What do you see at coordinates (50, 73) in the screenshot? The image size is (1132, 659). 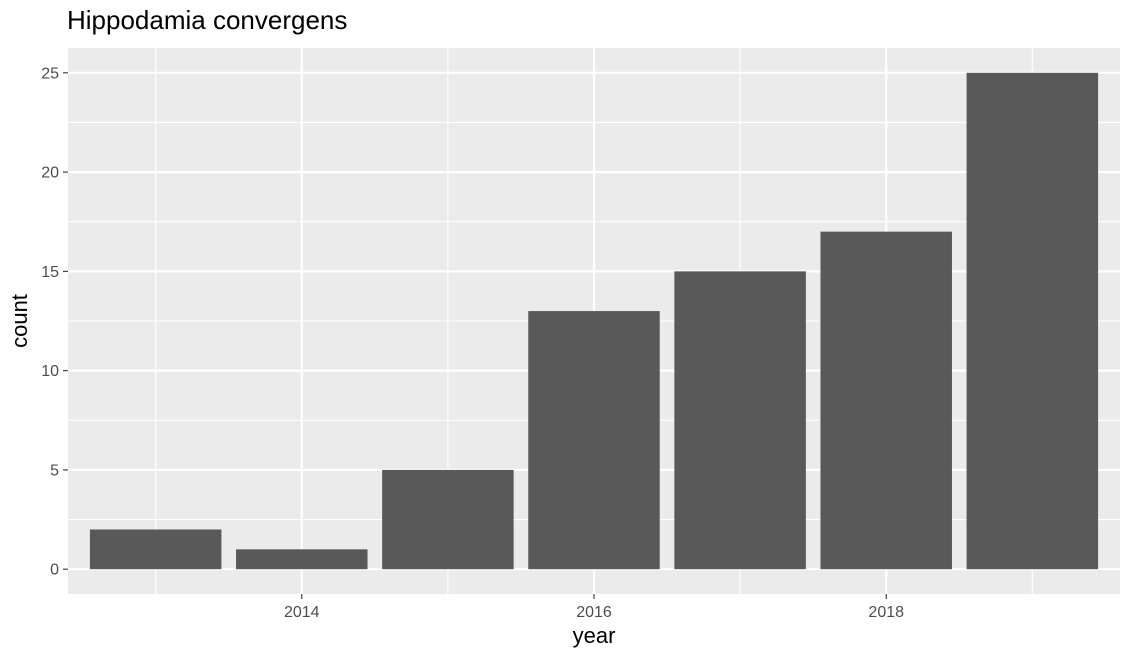 I see `y-tick-label: 25` at bounding box center [50, 73].